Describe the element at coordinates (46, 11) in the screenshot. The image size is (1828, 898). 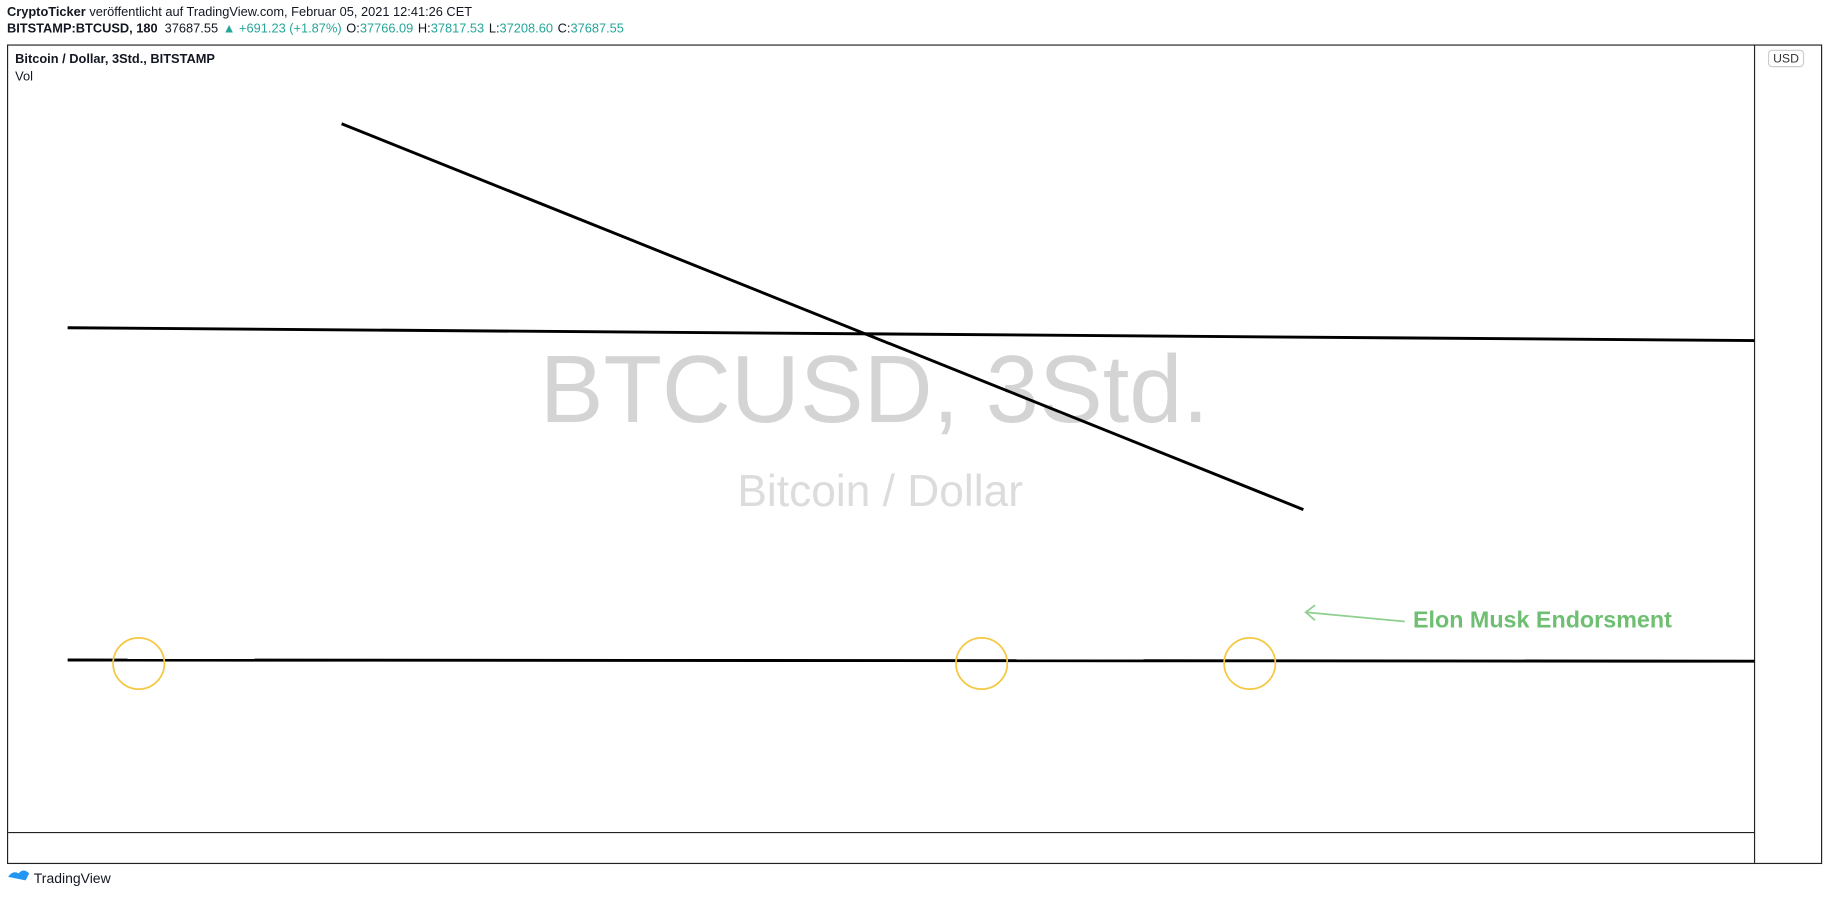
I see `author: CryptoTicker` at that location.